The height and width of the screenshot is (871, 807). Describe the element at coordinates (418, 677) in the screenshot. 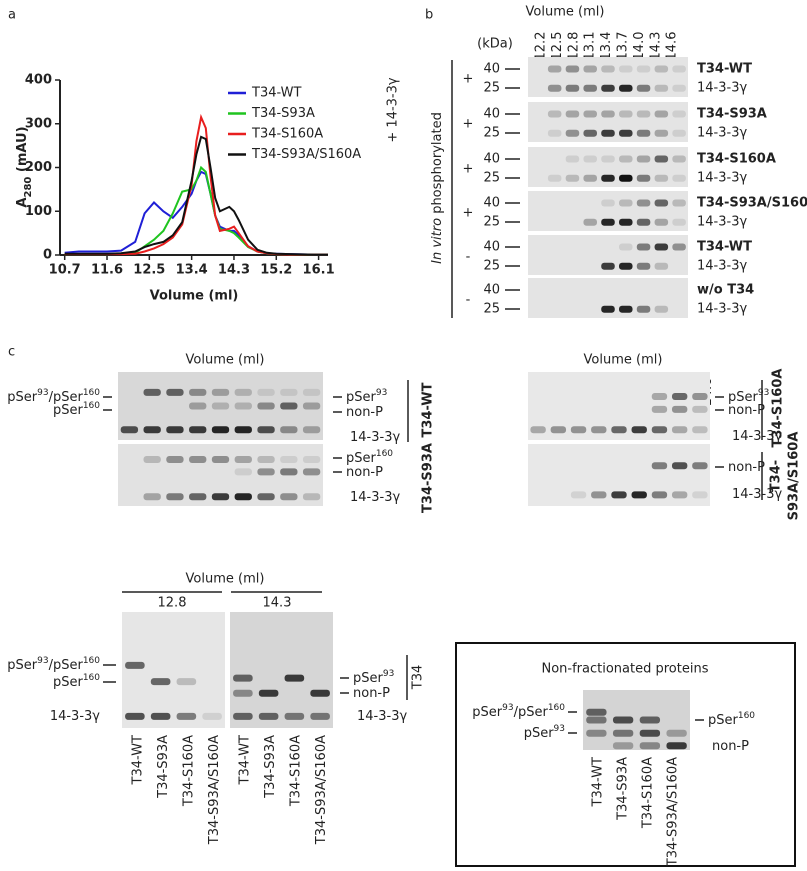

I see `bracket-label: T34` at that location.